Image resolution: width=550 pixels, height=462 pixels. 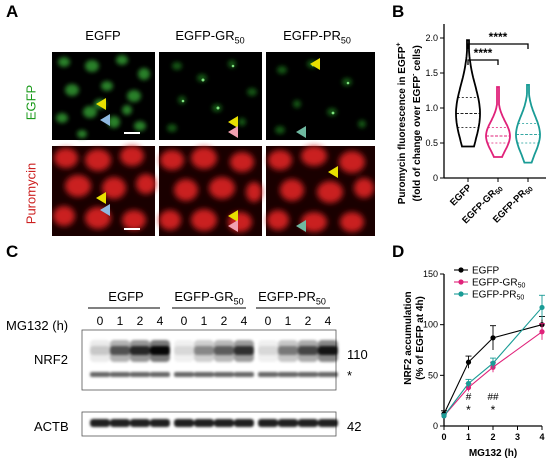 What do you see at coordinates (317, 37) in the screenshot?
I see `panel-a-col-pr50: EGFP-PR50` at bounding box center [317, 37].